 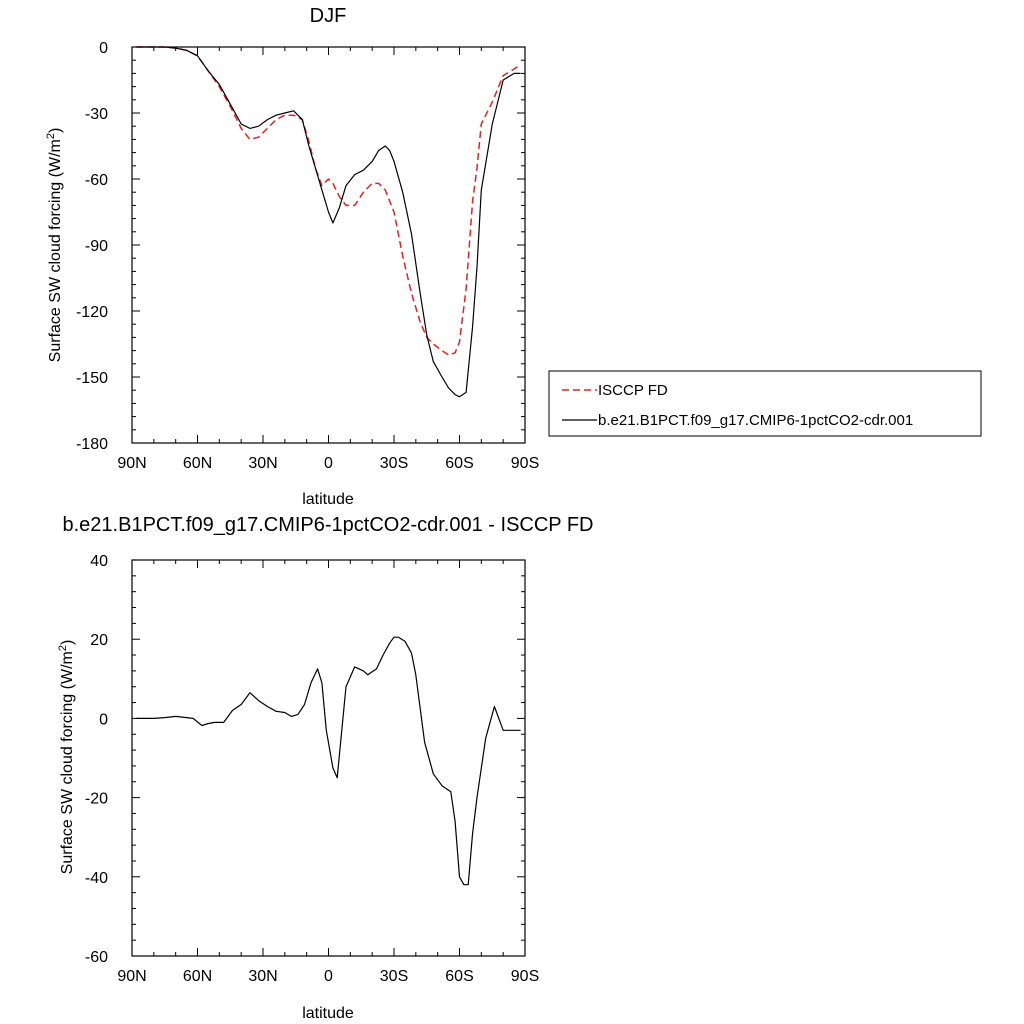 I want to click on bottom-series, so click(x=328, y=761).